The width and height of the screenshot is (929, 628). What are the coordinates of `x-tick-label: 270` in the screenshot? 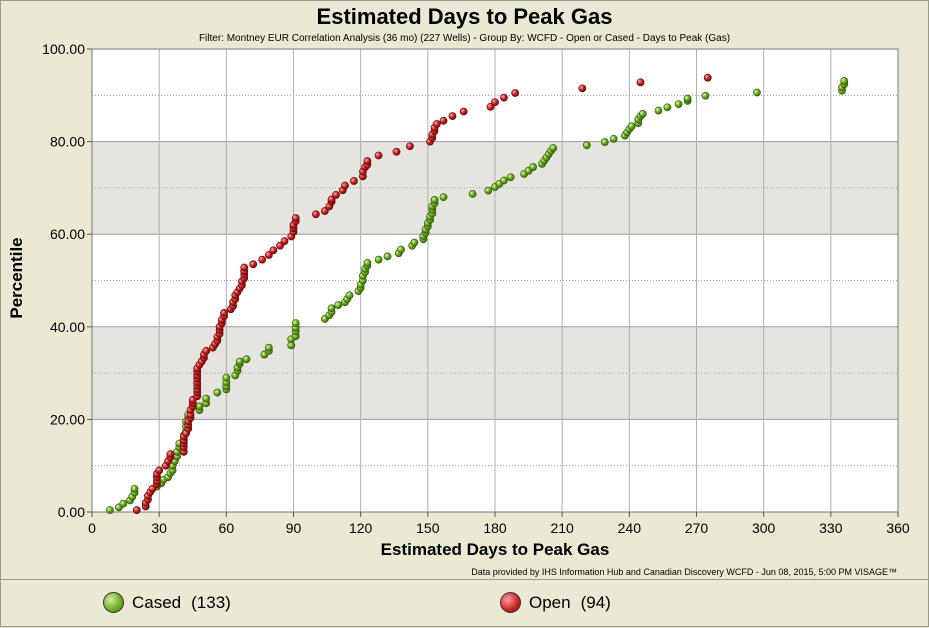 It's located at (697, 528).